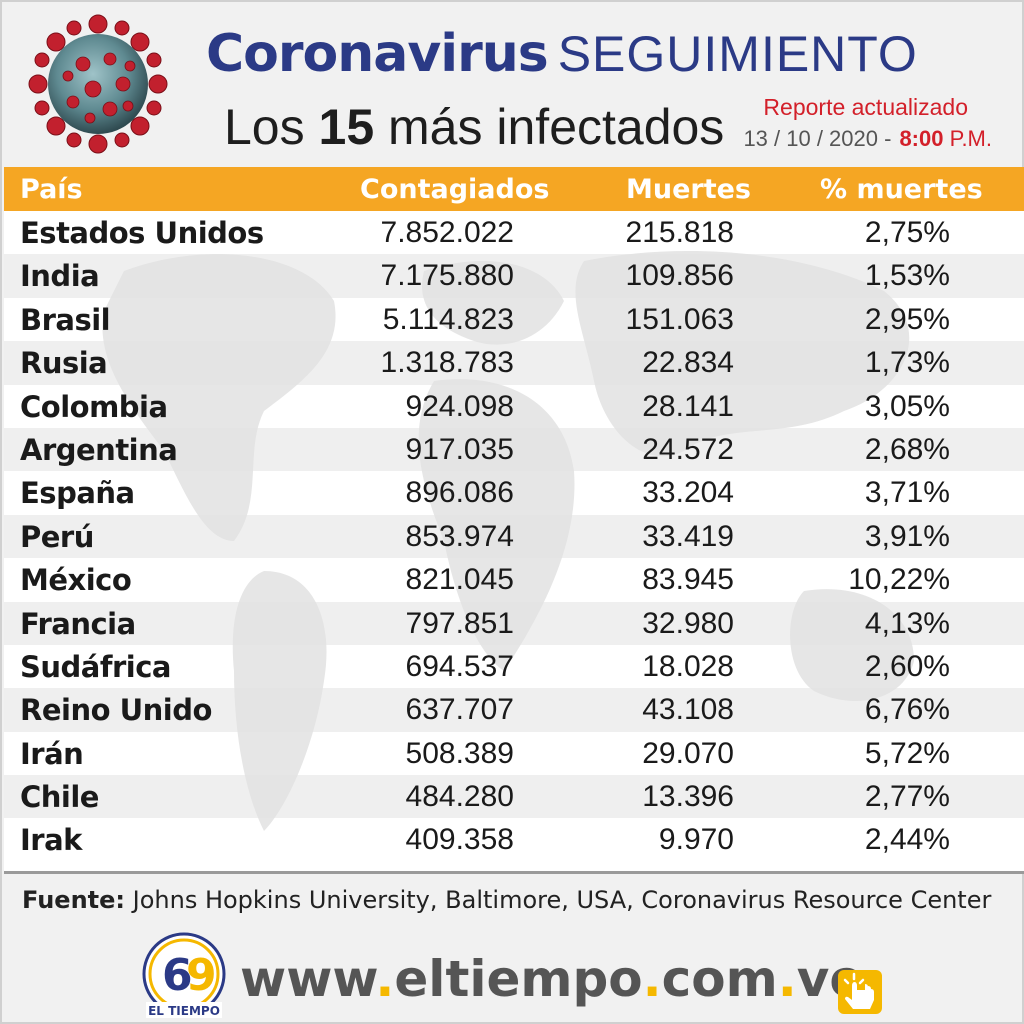  What do you see at coordinates (907, 536) in the screenshot?
I see `pct-cell: 3,91%` at bounding box center [907, 536].